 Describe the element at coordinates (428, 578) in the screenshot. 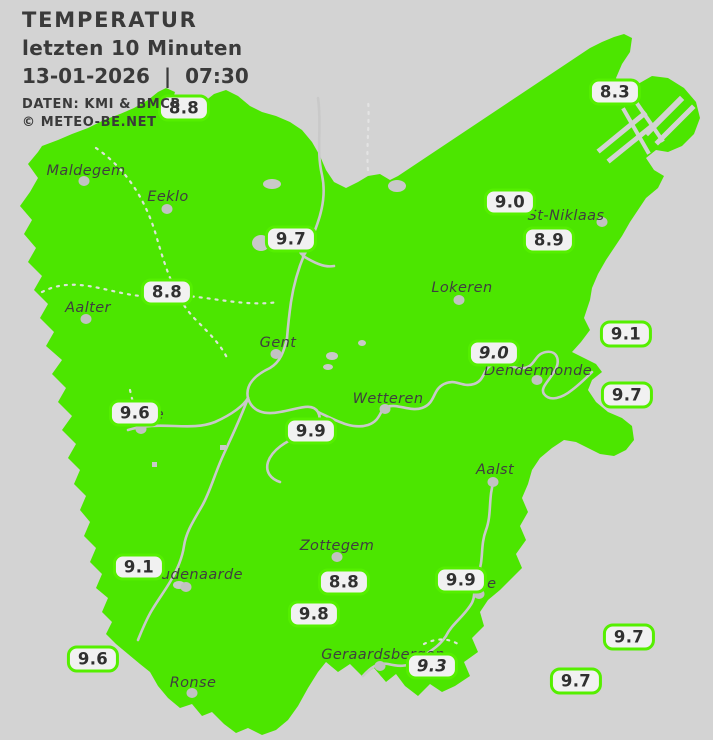

I see `river-dender` at that location.